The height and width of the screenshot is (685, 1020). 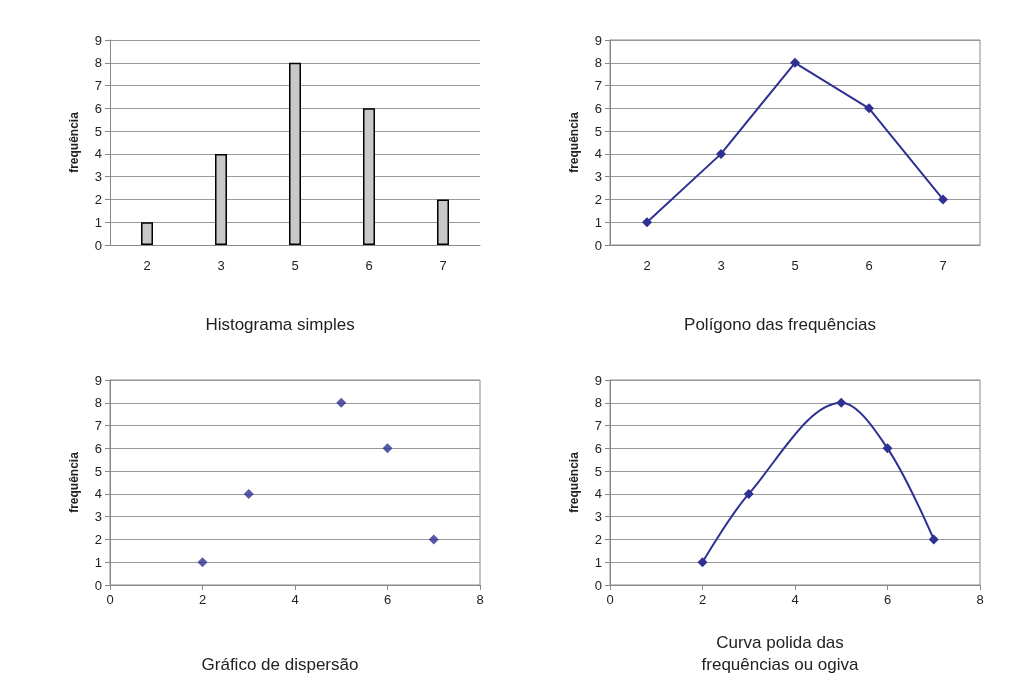 I want to click on text: Histograma simples, so click(x=280, y=324).